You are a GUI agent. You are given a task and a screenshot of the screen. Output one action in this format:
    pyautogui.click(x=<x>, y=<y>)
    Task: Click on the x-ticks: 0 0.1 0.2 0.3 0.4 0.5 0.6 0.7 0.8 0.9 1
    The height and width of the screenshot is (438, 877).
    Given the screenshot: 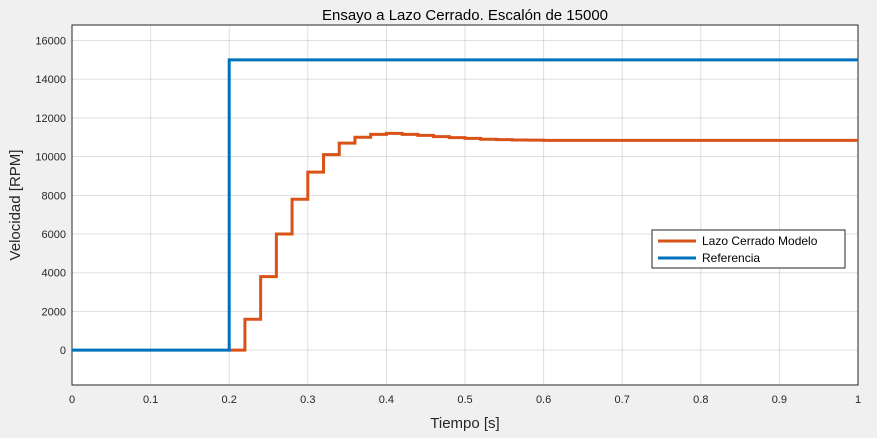 What is the action you would take?
    pyautogui.click(x=465, y=400)
    